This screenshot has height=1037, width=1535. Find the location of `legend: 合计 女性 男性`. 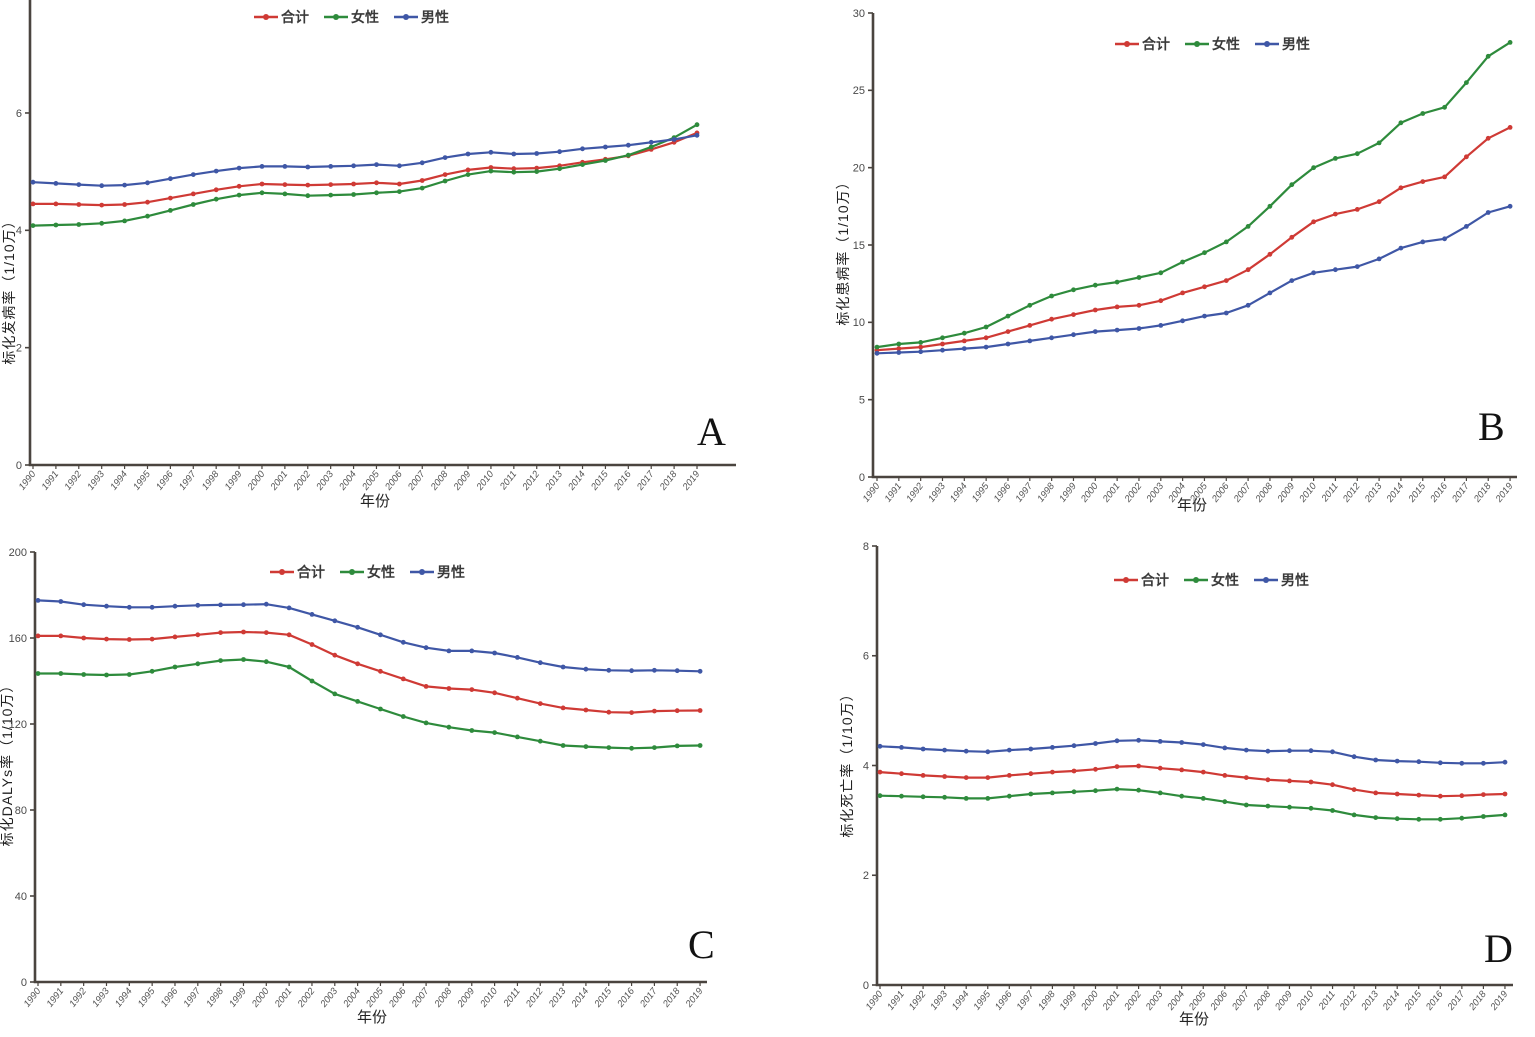

legend: 合计 女性 男性 is located at coordinates (1211, 580).